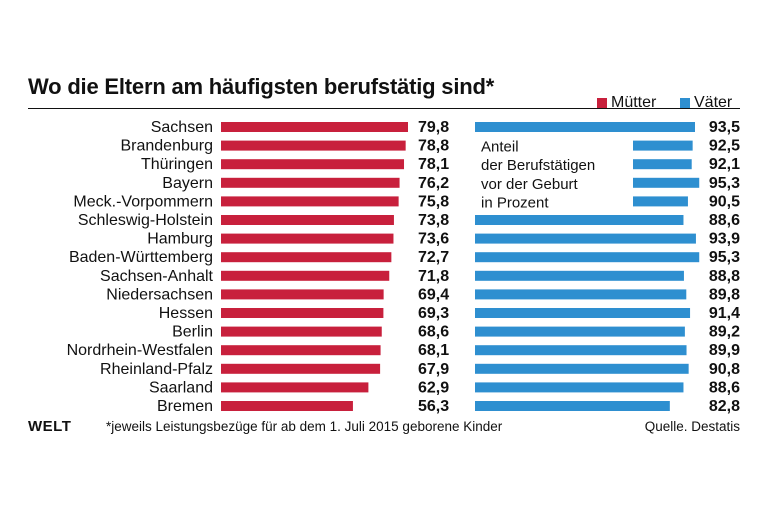 This screenshot has width=768, height=512. What do you see at coordinates (433, 332) in the screenshot?
I see `value-muetter-berlin: 68,6` at bounding box center [433, 332].